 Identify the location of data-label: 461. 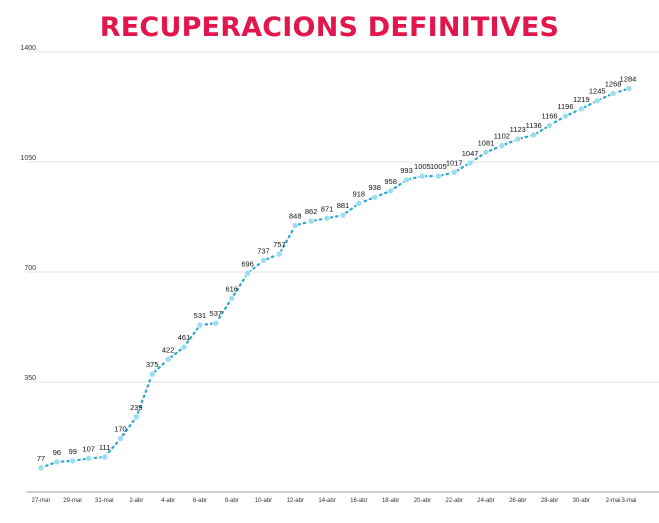
(184, 337).